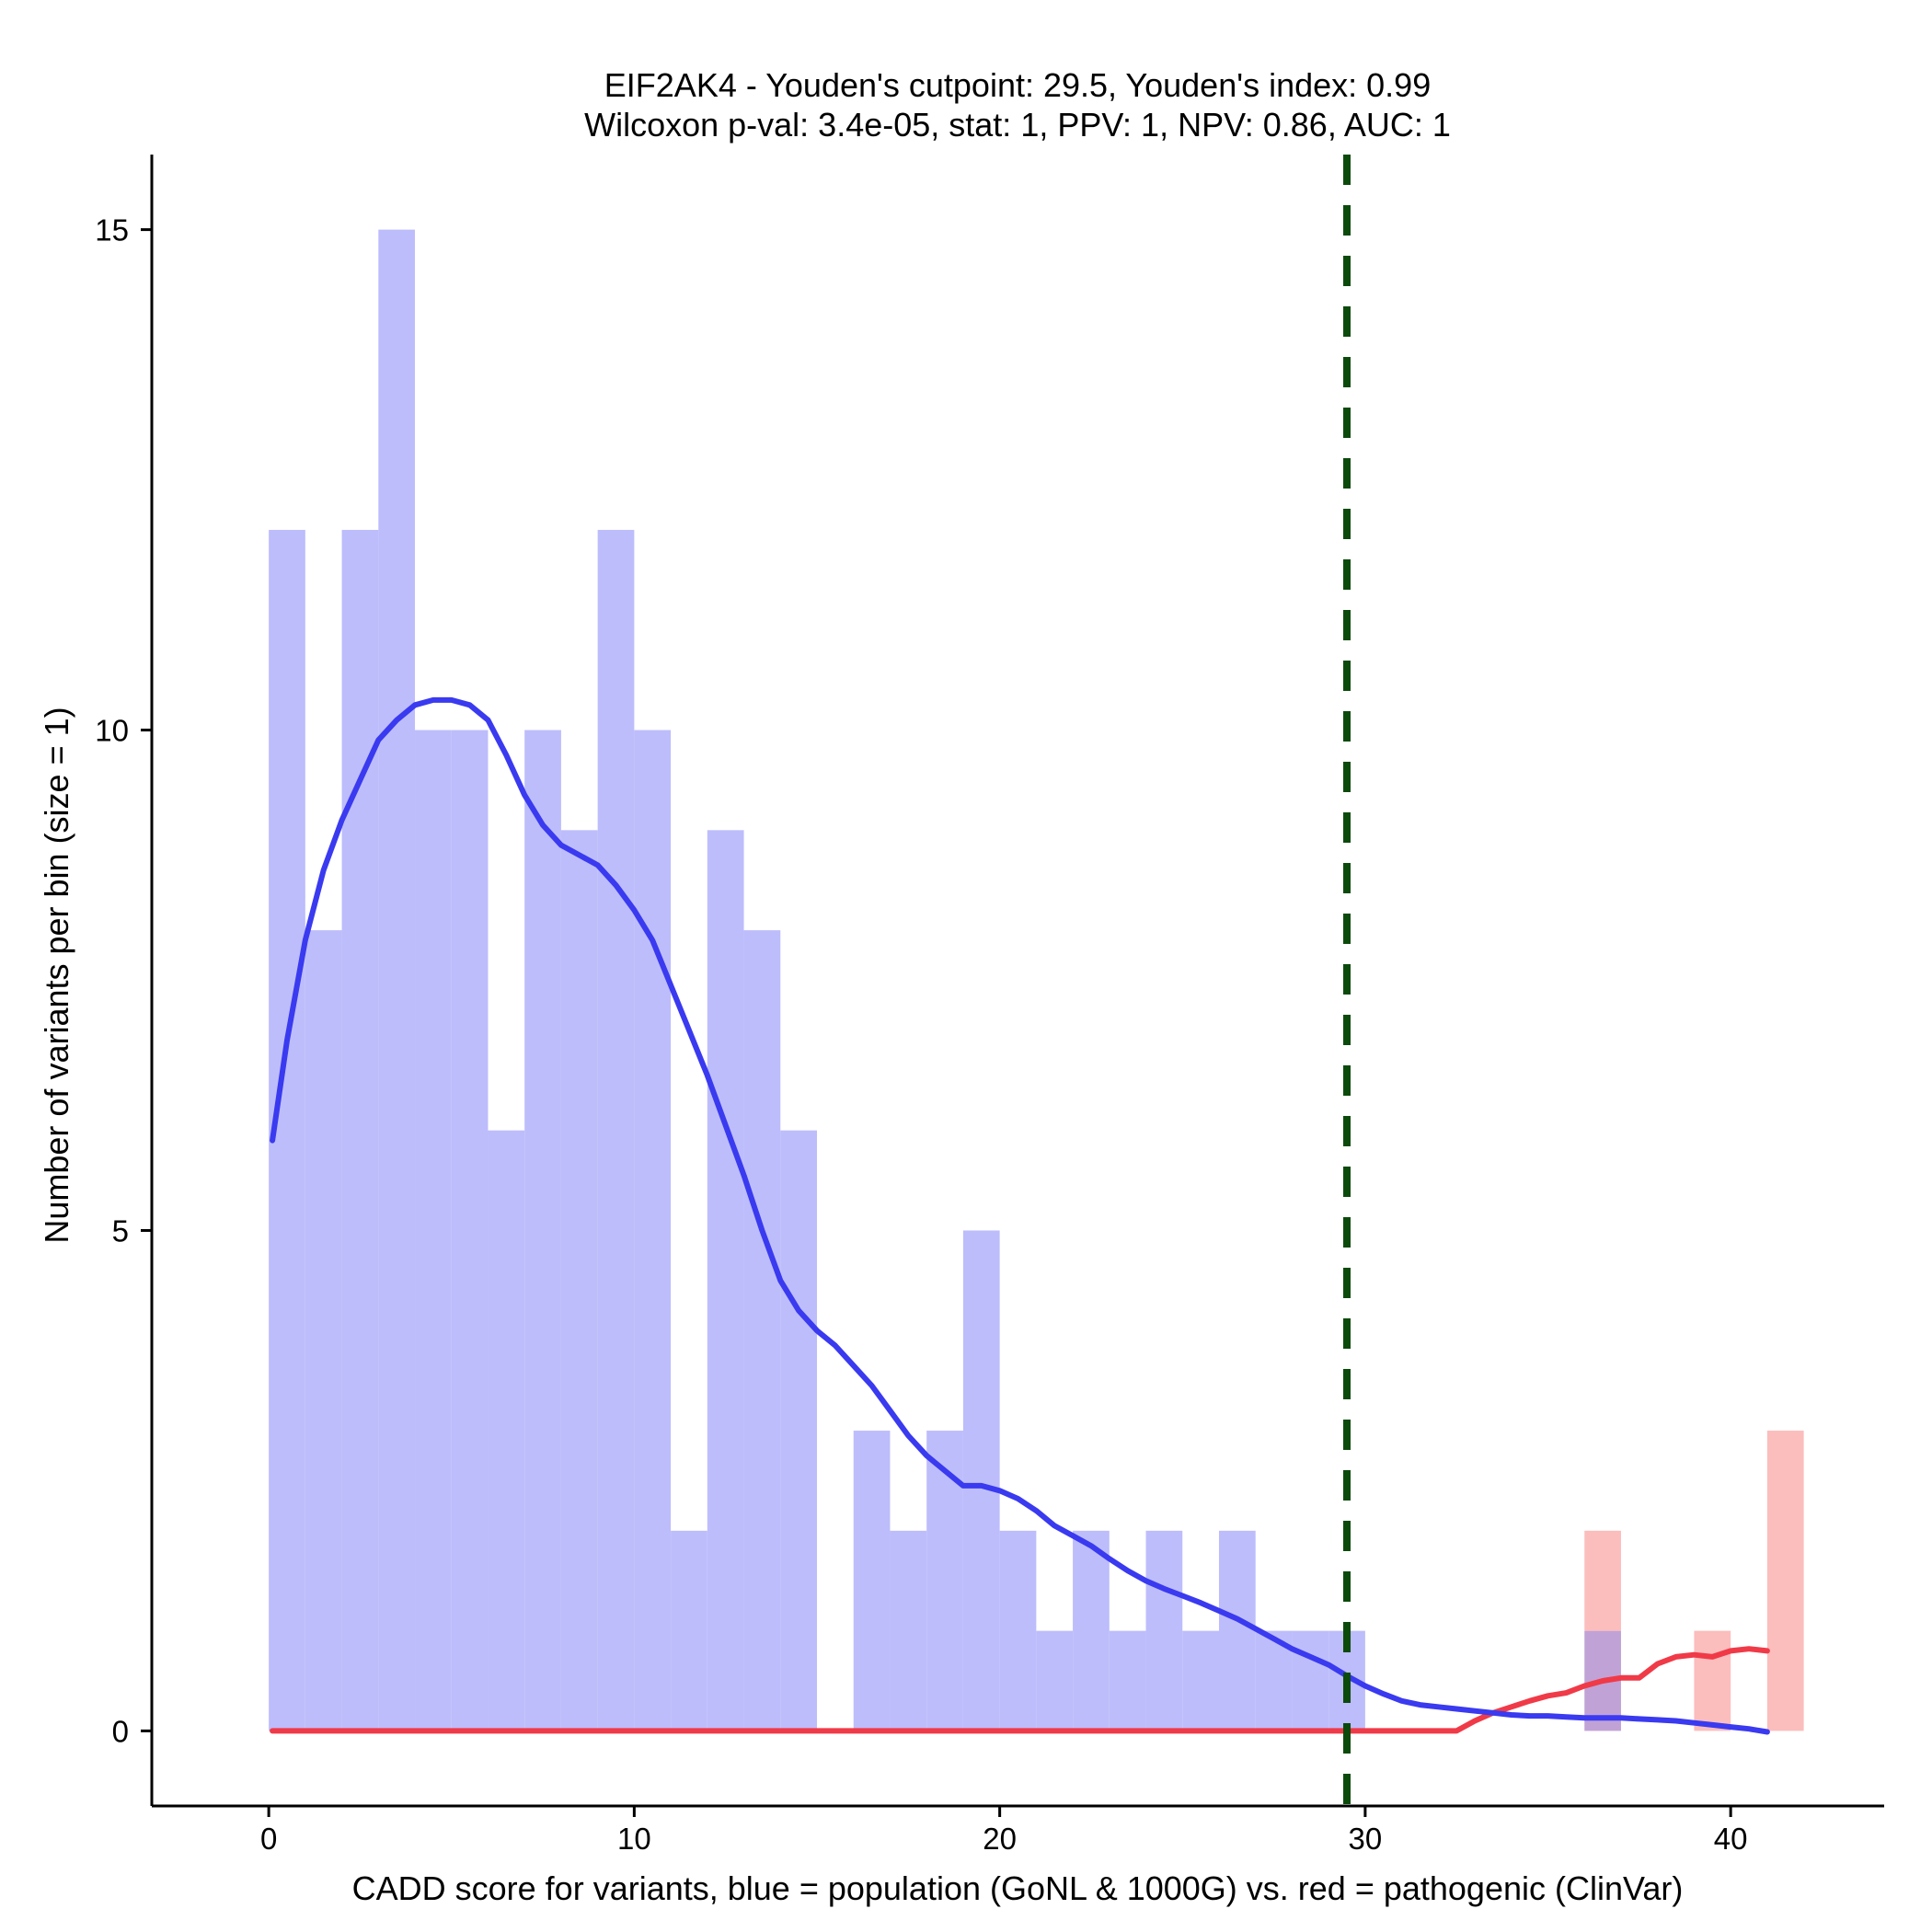 Image resolution: width=1932 pixels, height=1932 pixels. I want to click on x-tick-label: 0, so click(268, 1839).